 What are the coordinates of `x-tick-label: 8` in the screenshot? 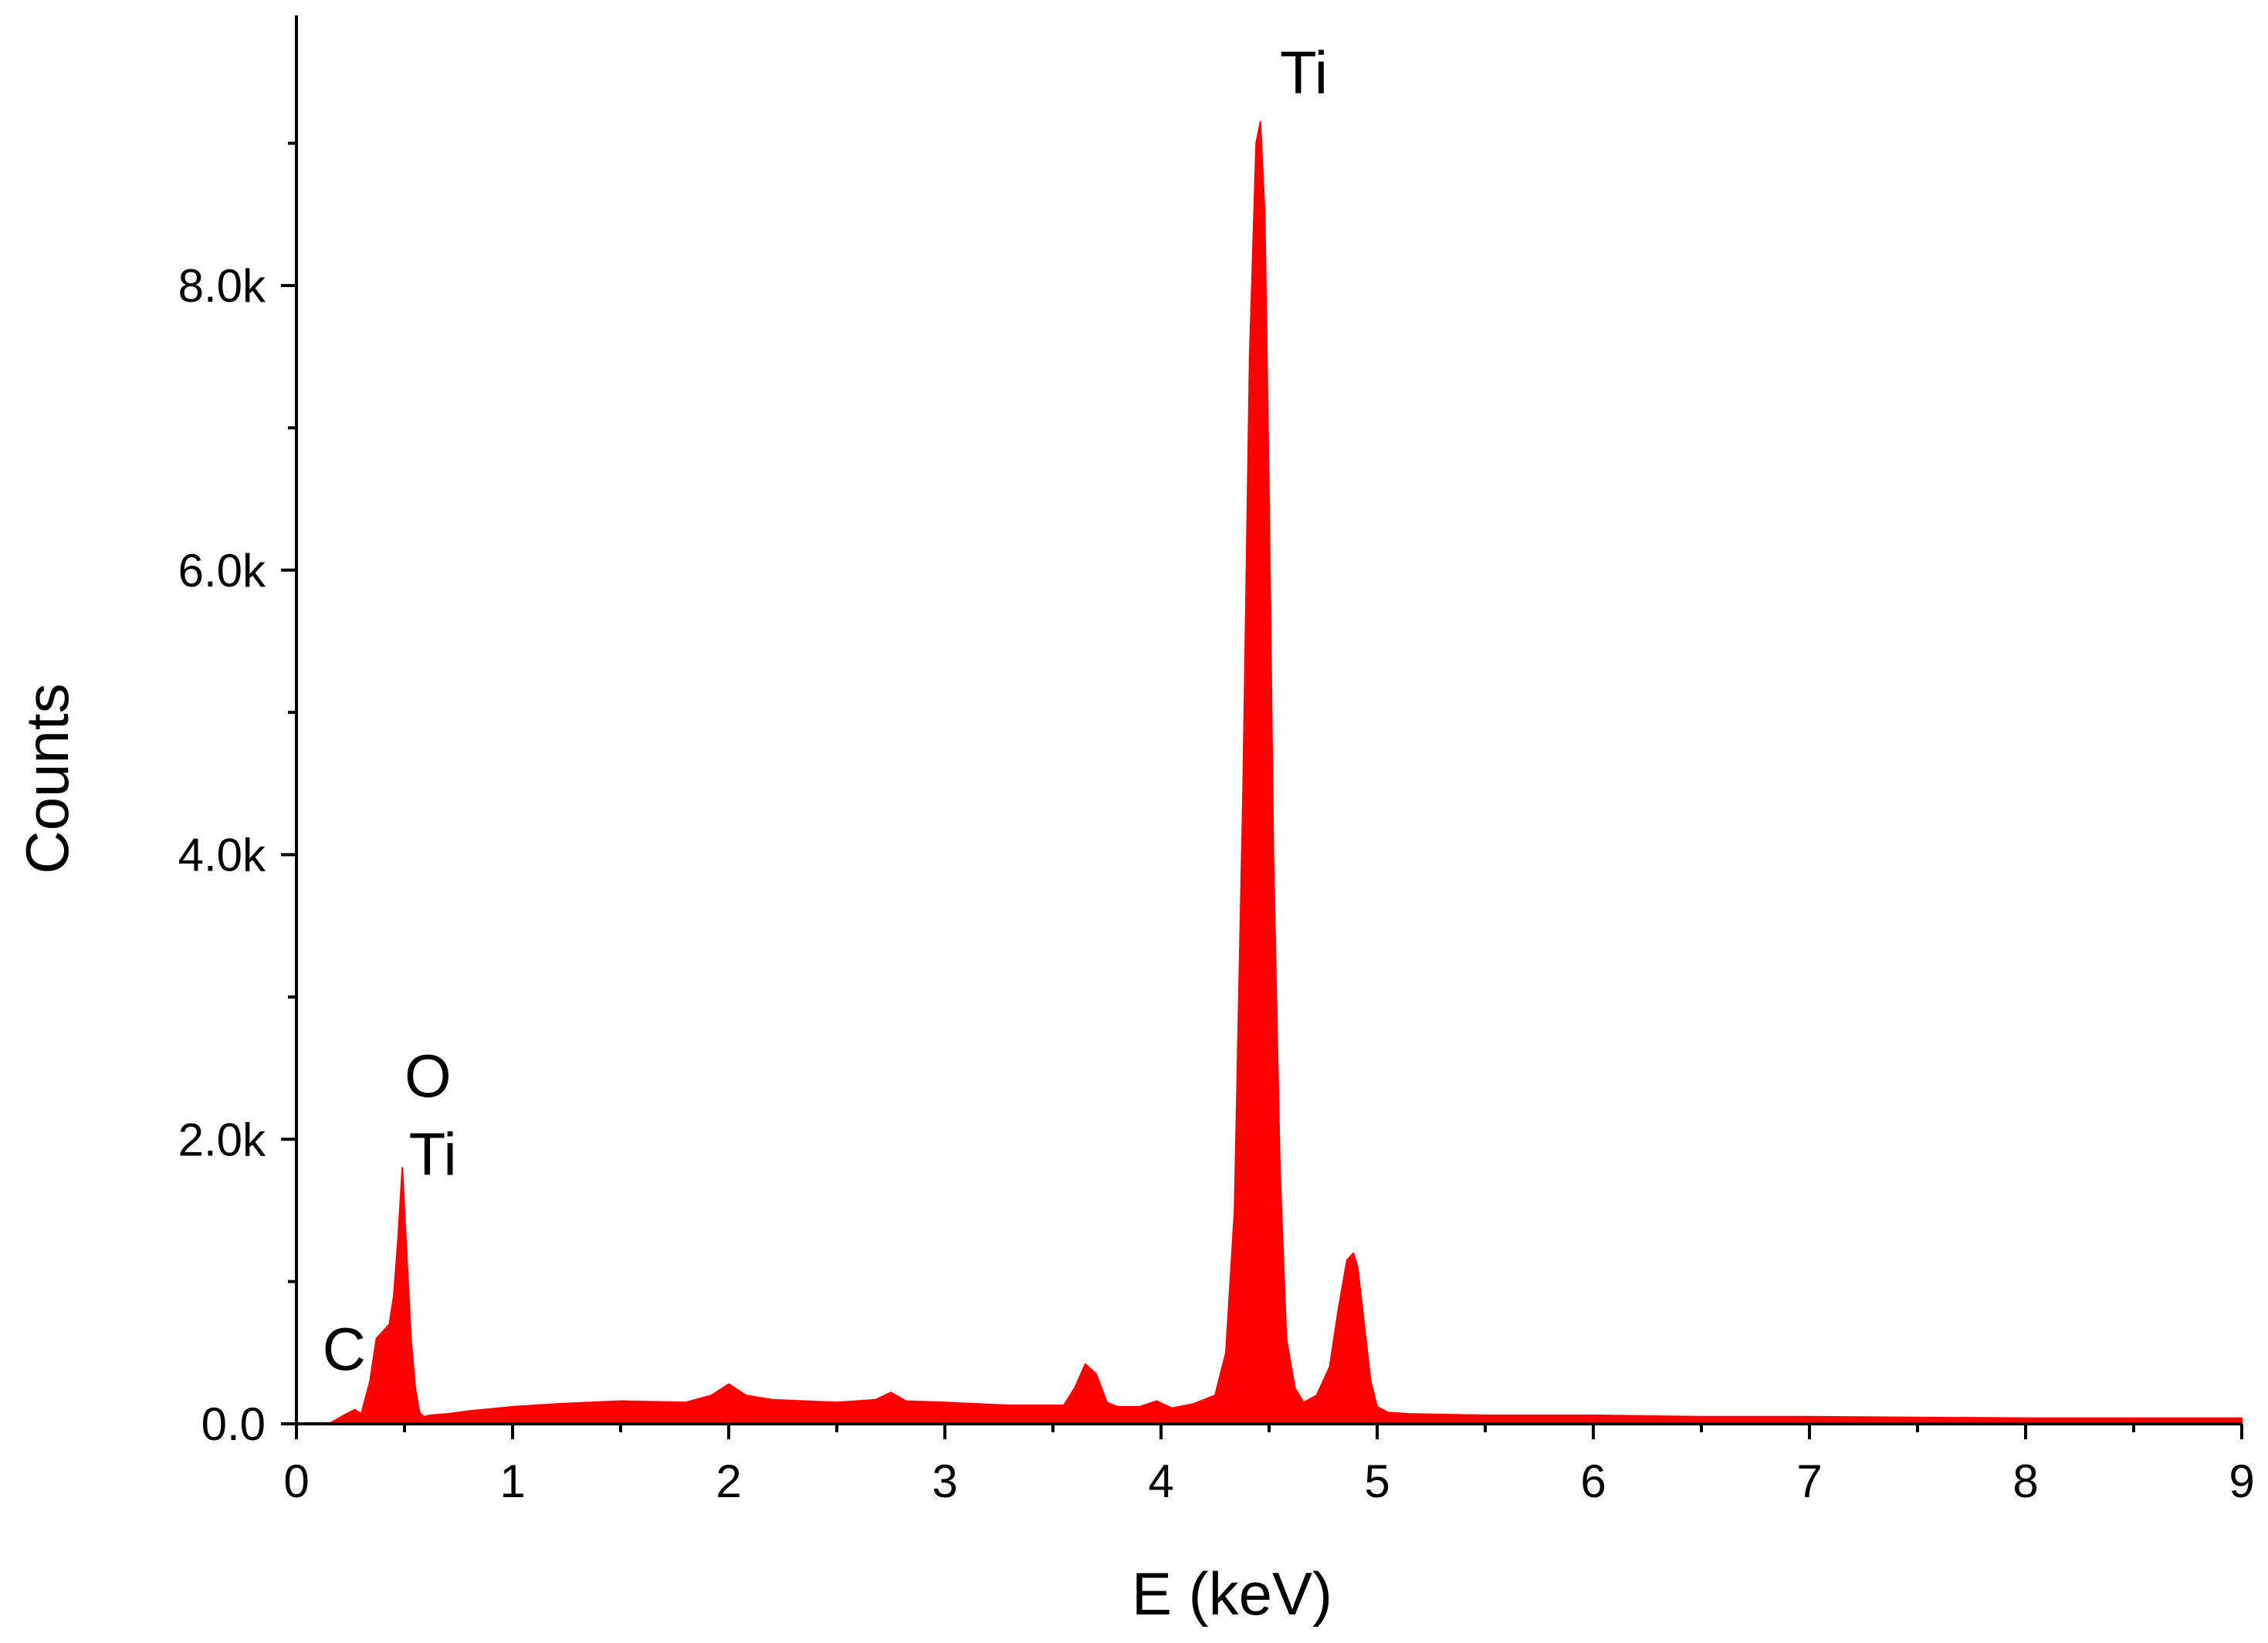 It's located at (2025, 1481).